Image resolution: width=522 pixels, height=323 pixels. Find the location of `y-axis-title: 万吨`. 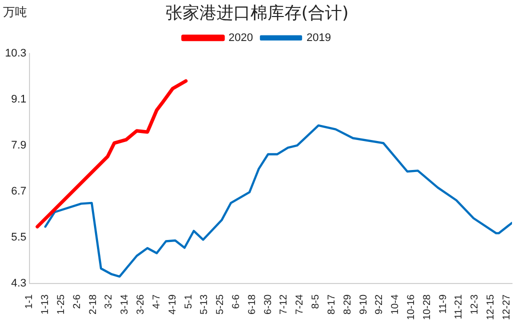

y-axis-title: 万吨 is located at coordinates (15, 12).